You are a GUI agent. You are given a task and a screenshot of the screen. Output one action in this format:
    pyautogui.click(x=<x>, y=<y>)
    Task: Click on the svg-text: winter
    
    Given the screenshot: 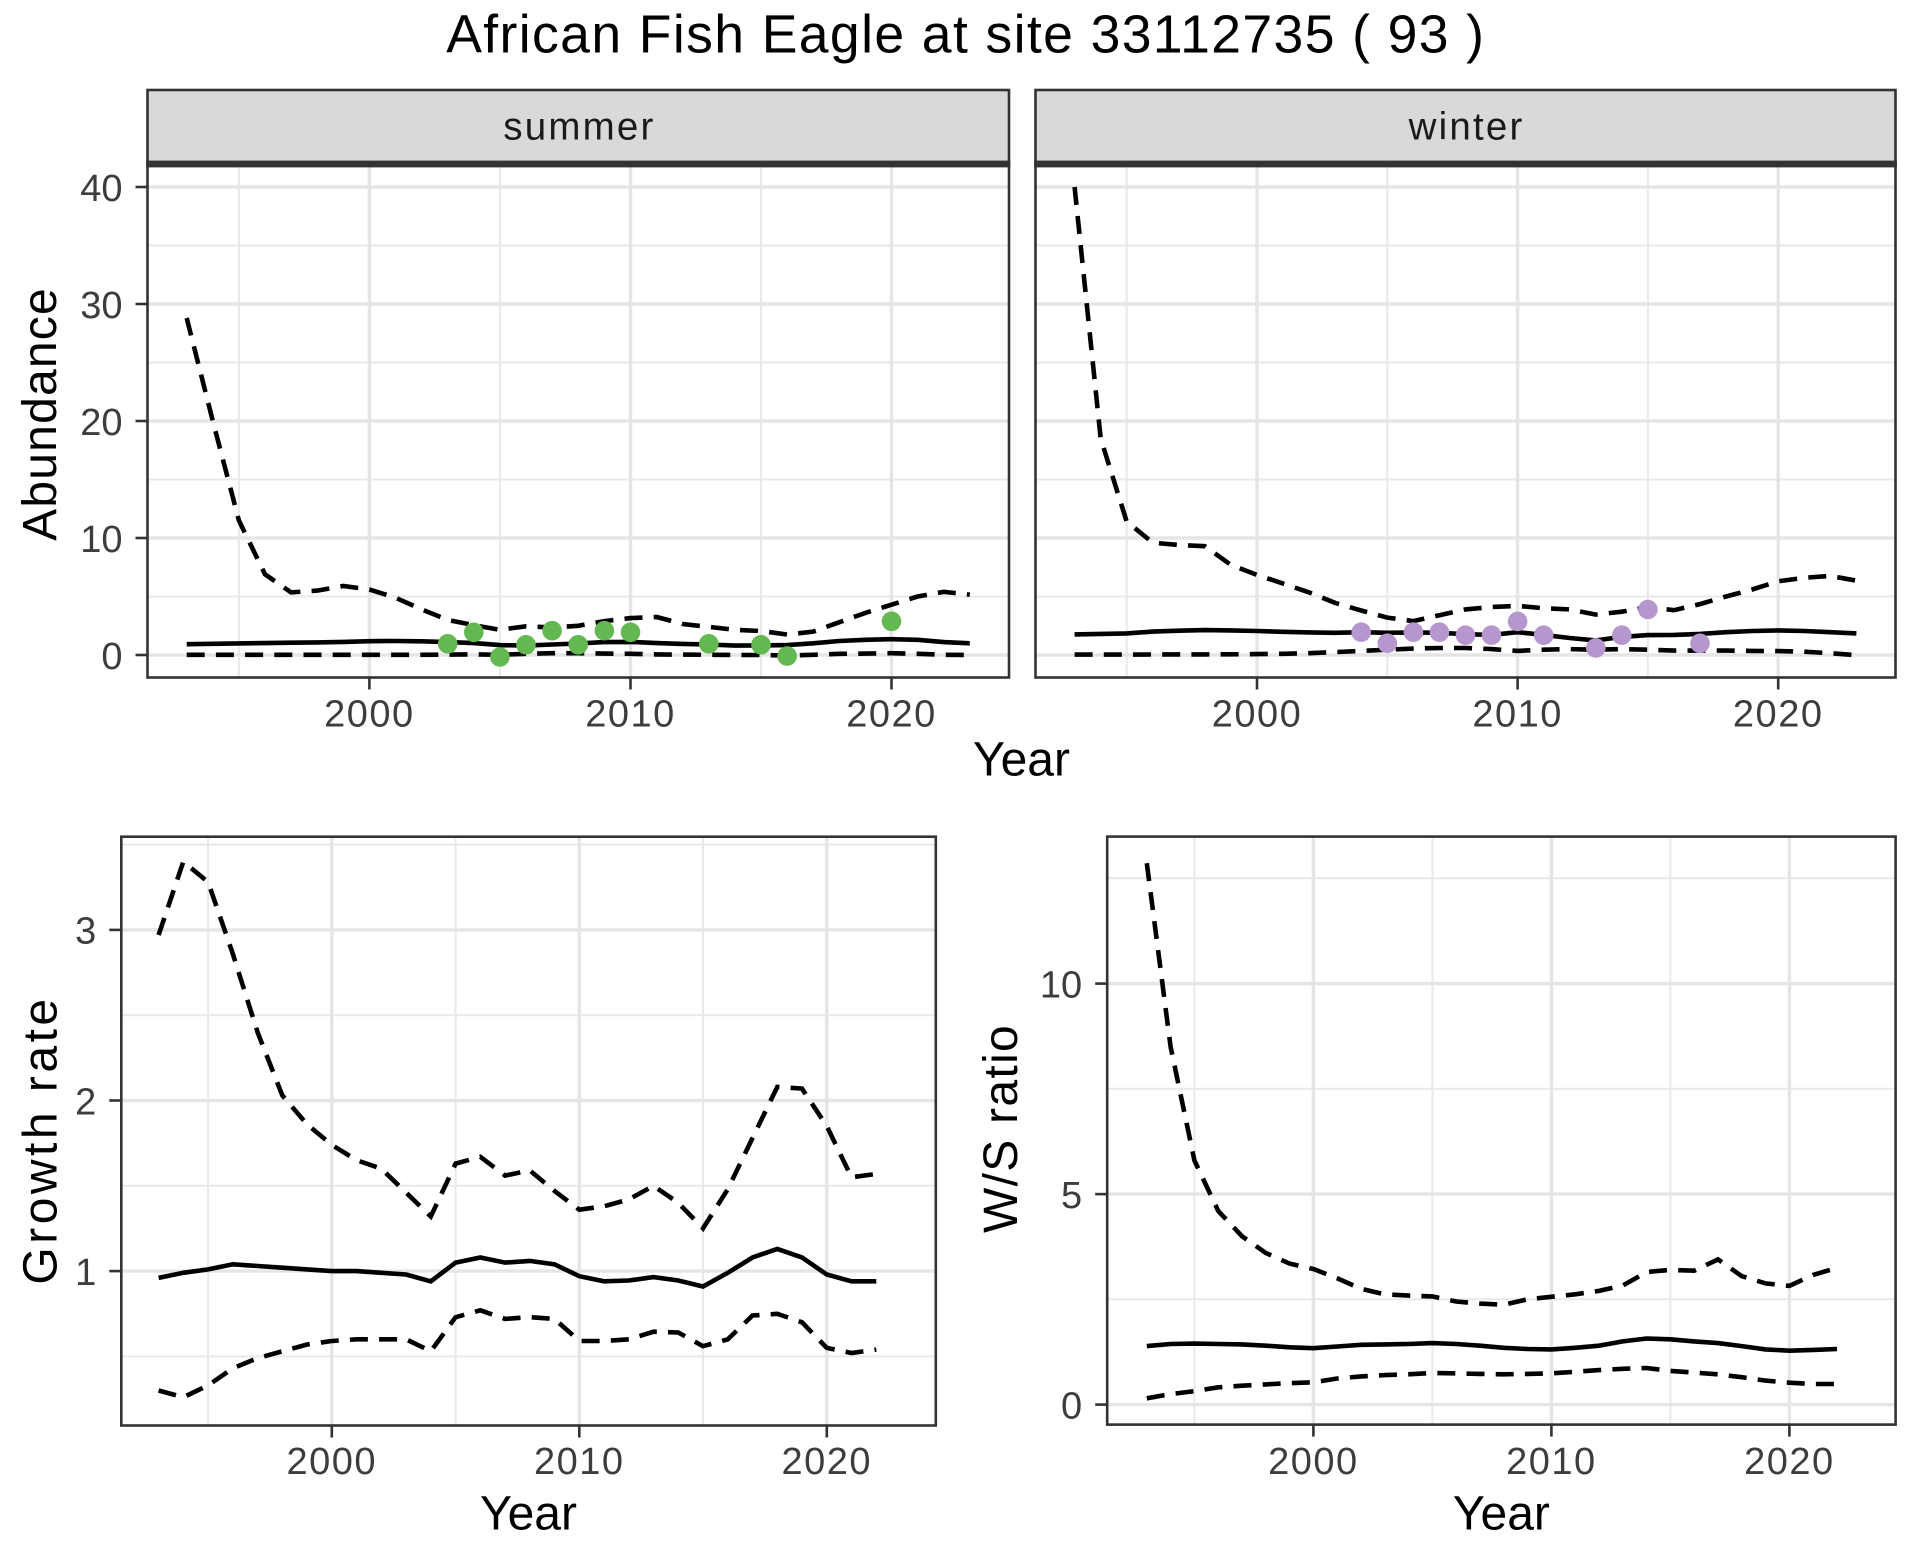 What is the action you would take?
    pyautogui.click(x=1466, y=126)
    